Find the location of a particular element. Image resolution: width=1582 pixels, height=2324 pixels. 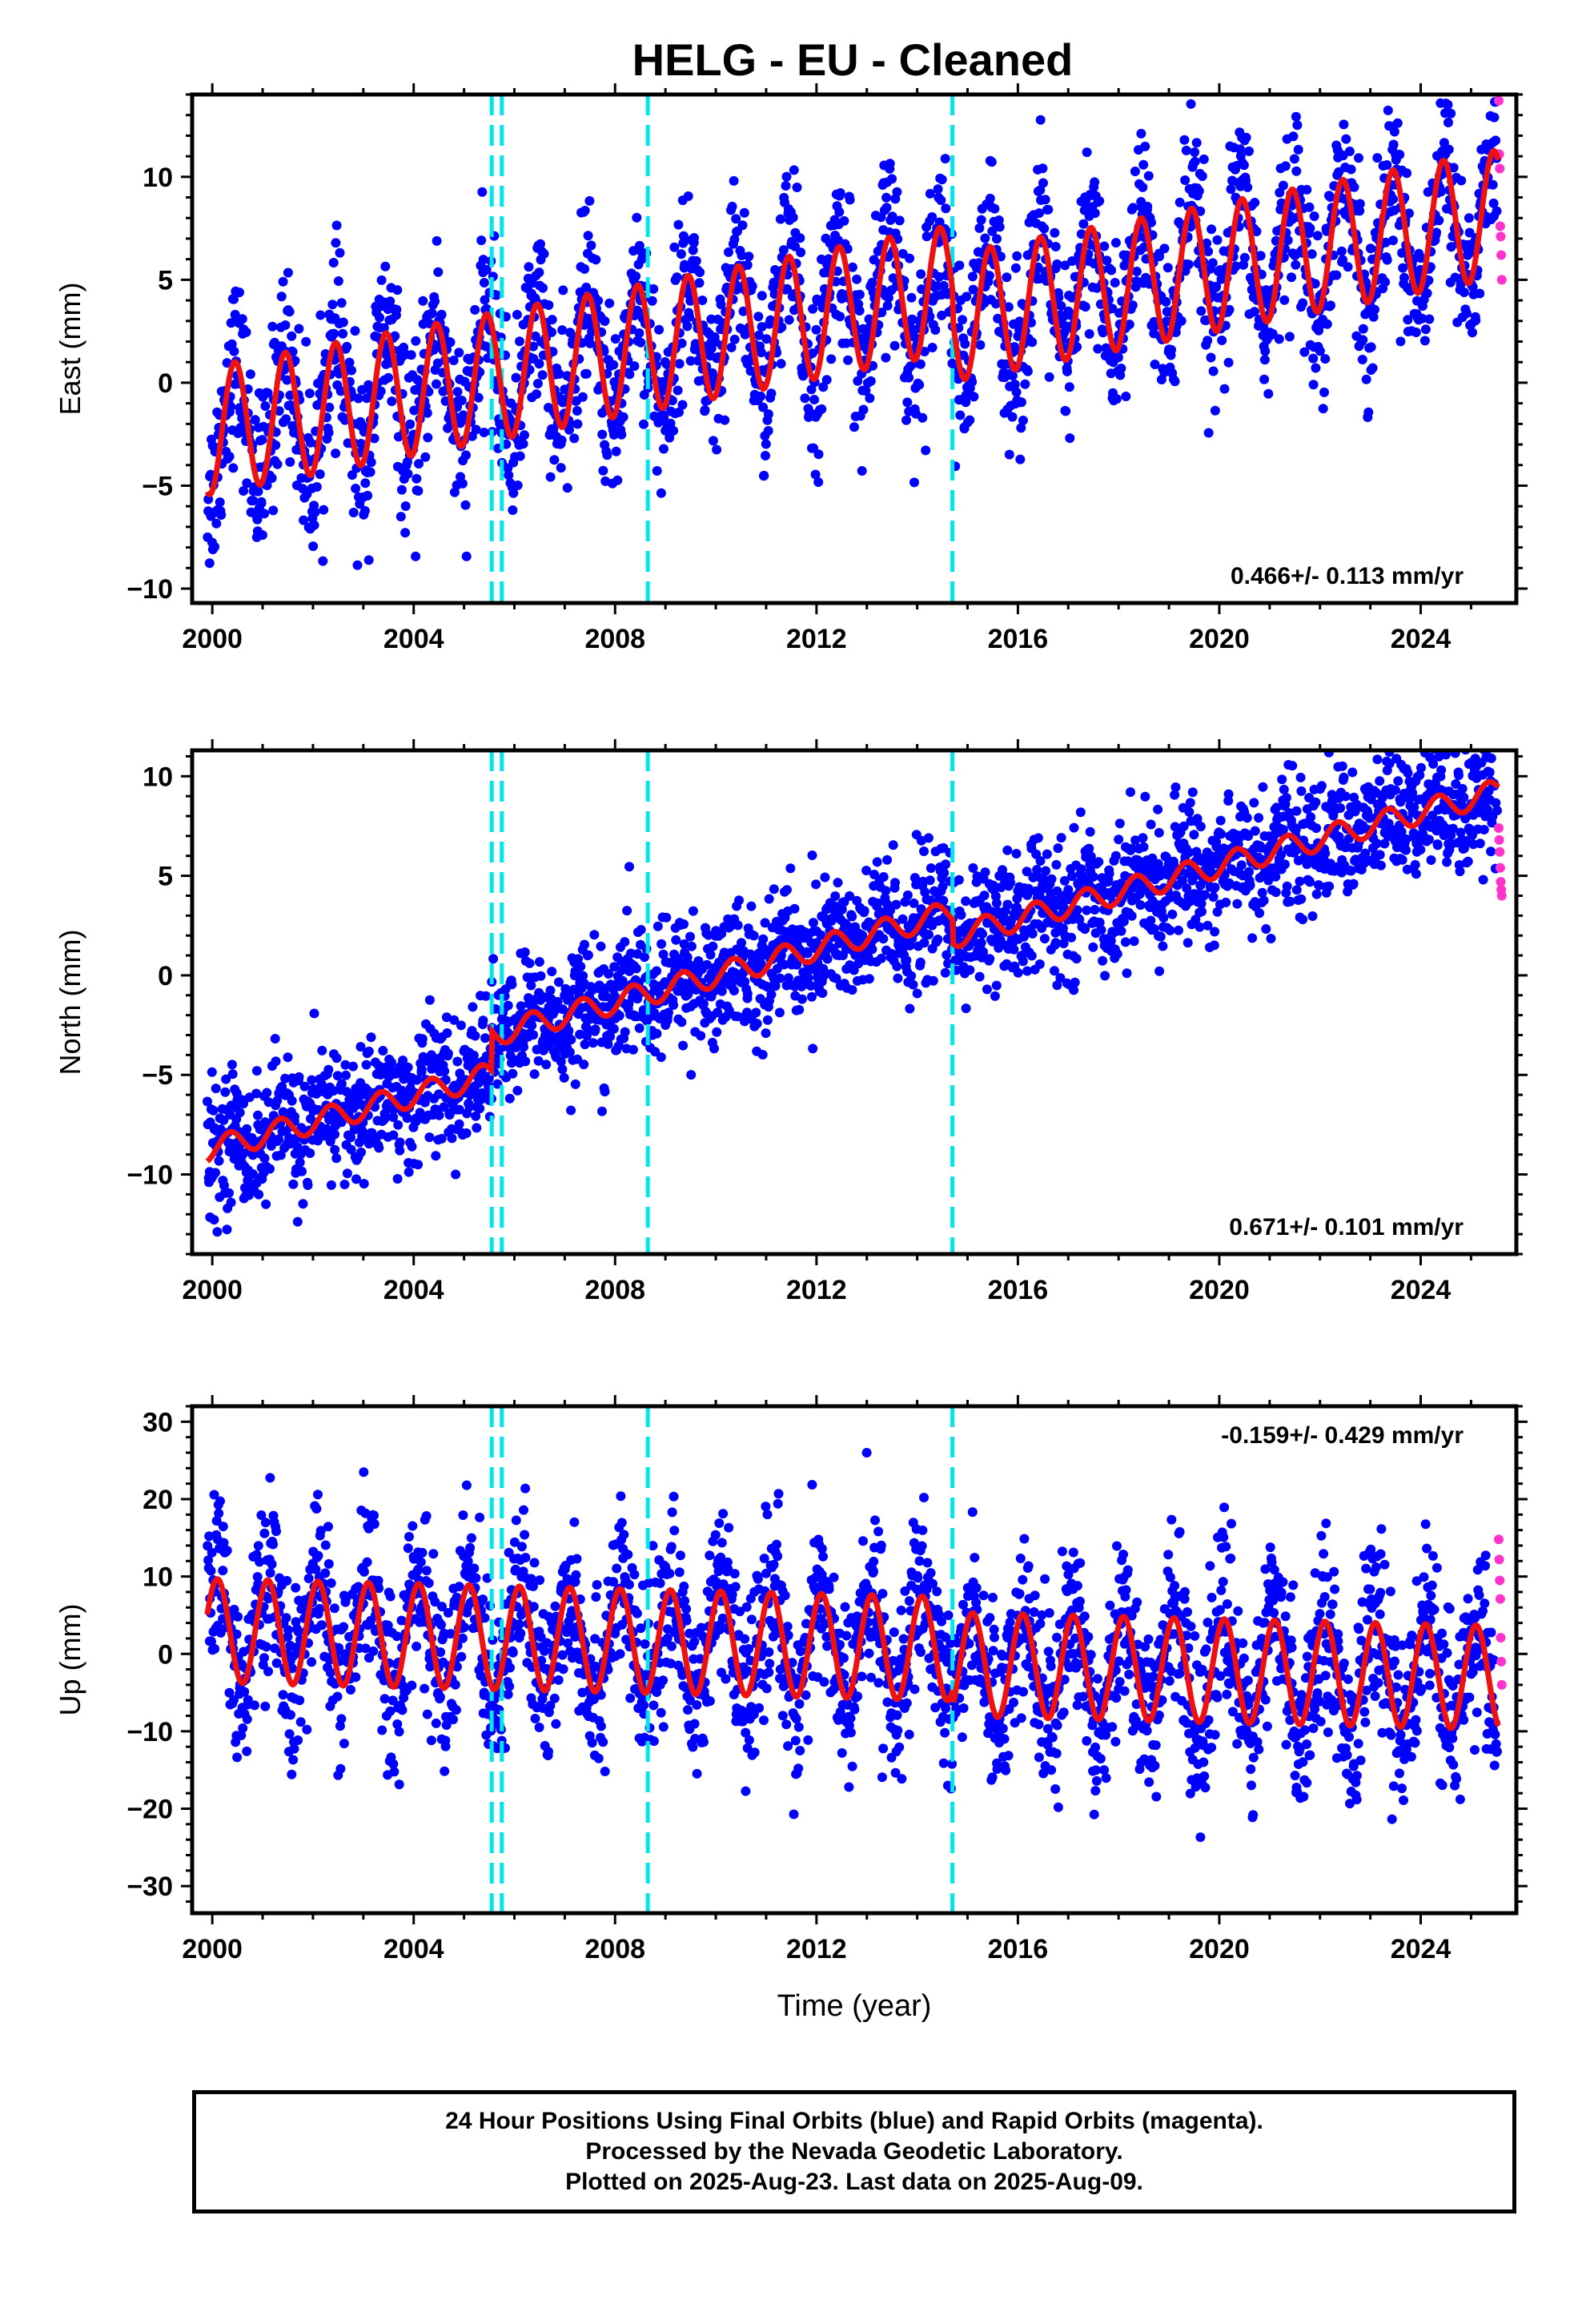

x-tick-label: 2000 is located at coordinates (213, 639).